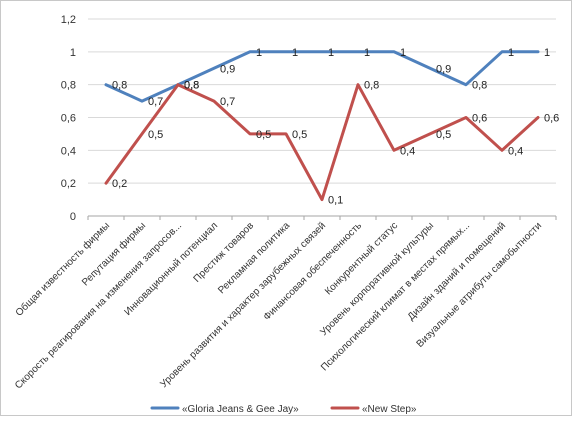 Image resolution: width=582 pixels, height=422 pixels. What do you see at coordinates (119, 184) in the screenshot?
I see `data-label: 0,2` at bounding box center [119, 184].